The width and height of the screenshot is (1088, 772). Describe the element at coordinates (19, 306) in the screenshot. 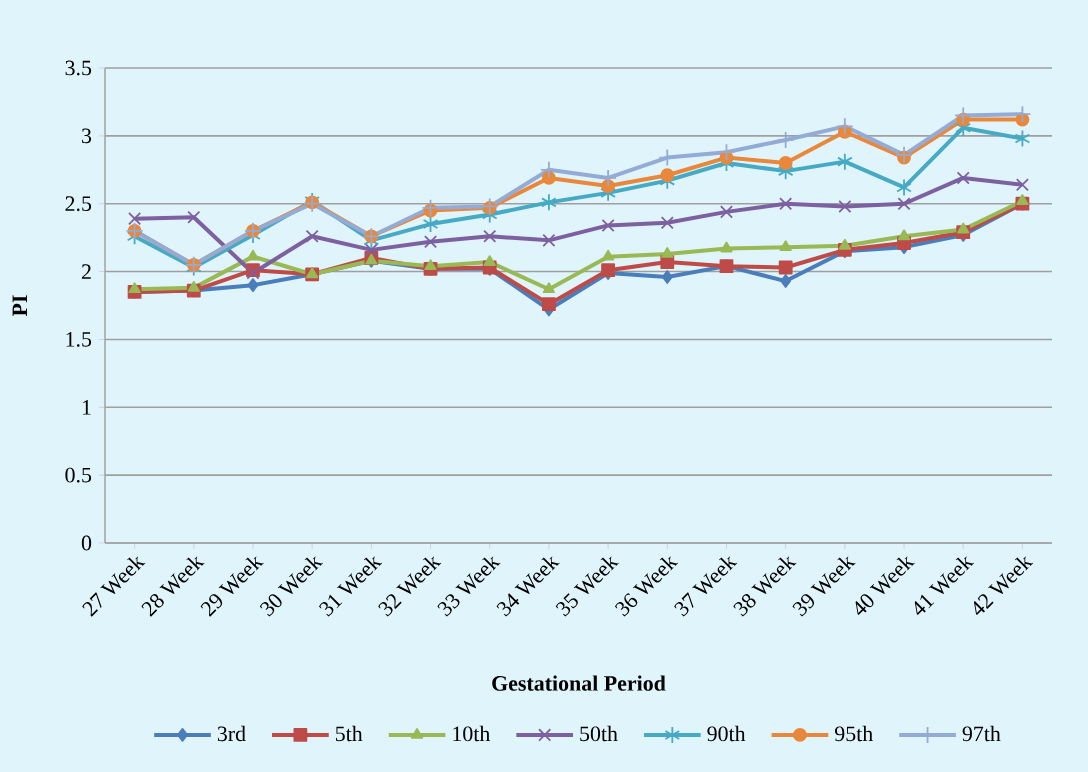

I see `y-axis-title: PI` at that location.